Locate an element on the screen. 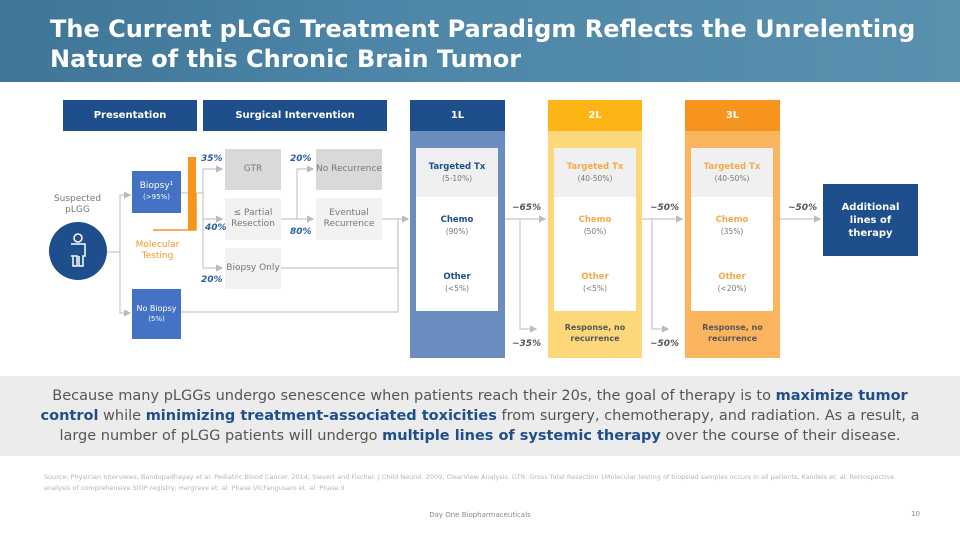 The height and width of the screenshot is (540, 960). header-surgical: Surgical Intervention is located at coordinates (295, 115).